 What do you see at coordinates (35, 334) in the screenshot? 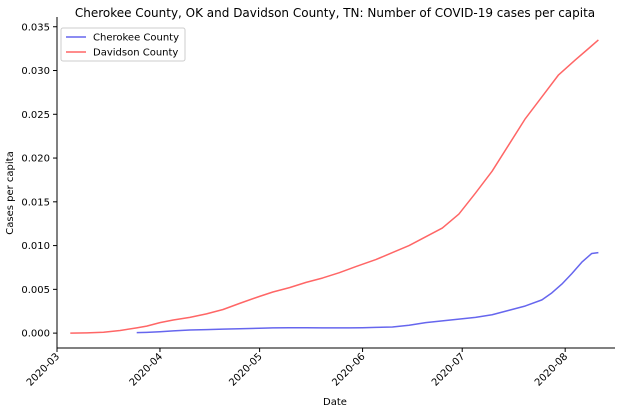
I see `y-tick-label: 0.000` at bounding box center [35, 334].